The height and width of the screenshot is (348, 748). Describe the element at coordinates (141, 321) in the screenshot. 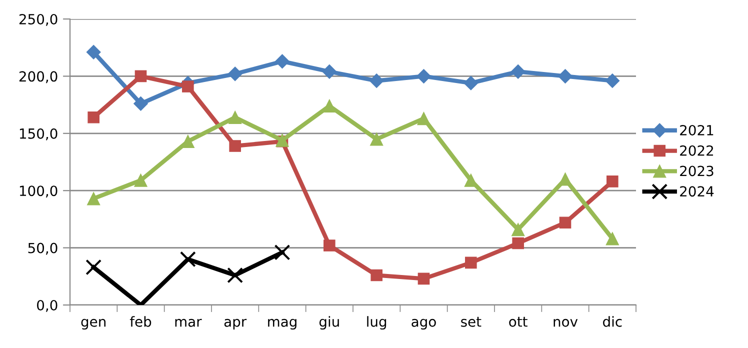

I see `x-tick-label: feb` at that location.